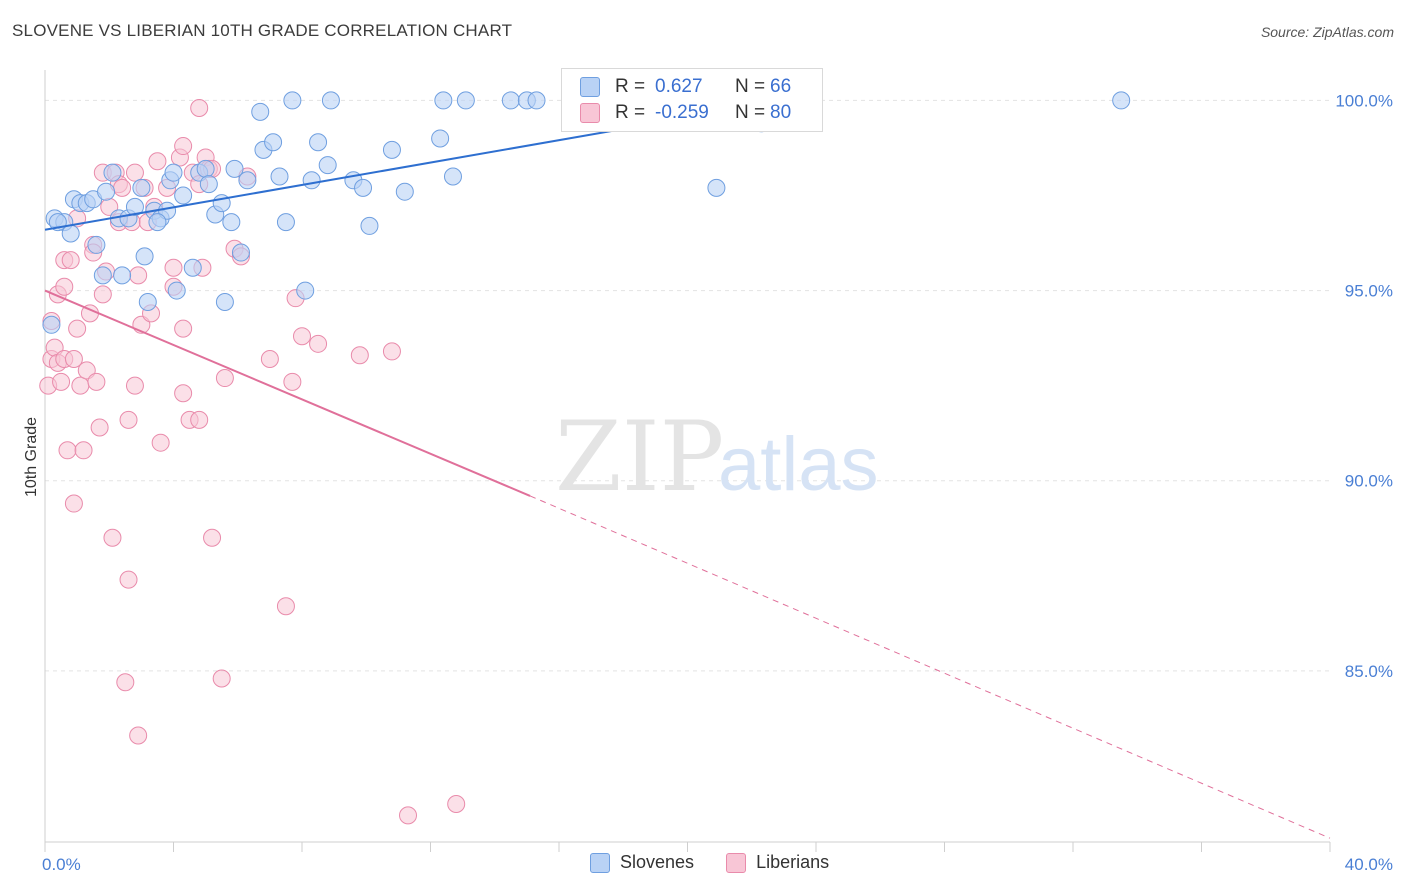 The height and width of the screenshot is (892, 1406). What do you see at coordinates (61, 864) in the screenshot?
I see `x-tick-label: 0.0%` at bounding box center [61, 864].